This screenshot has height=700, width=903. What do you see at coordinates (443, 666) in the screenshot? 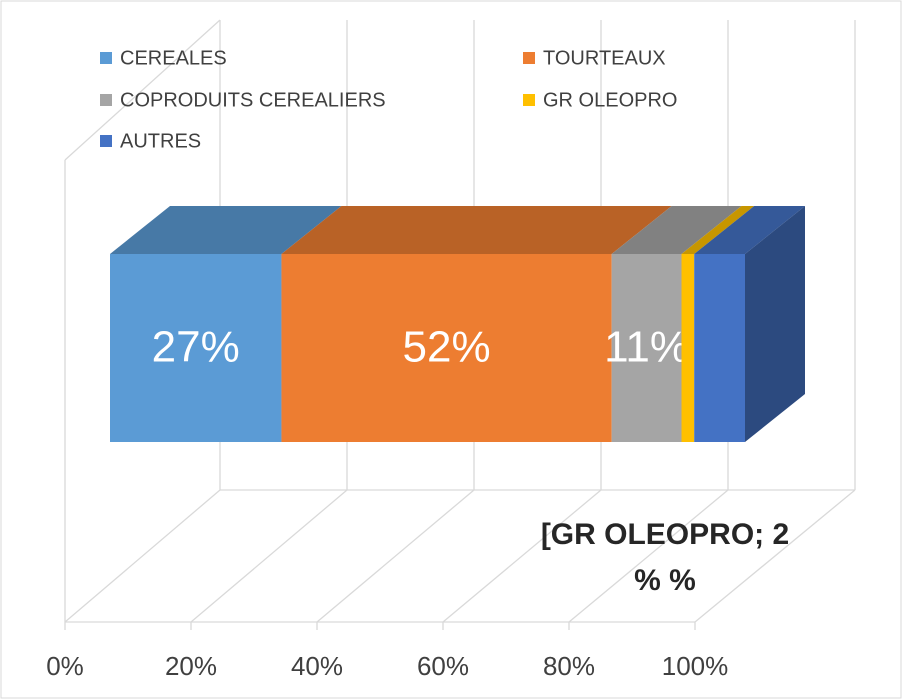
I see `x-tick-label: 60%` at bounding box center [443, 666].